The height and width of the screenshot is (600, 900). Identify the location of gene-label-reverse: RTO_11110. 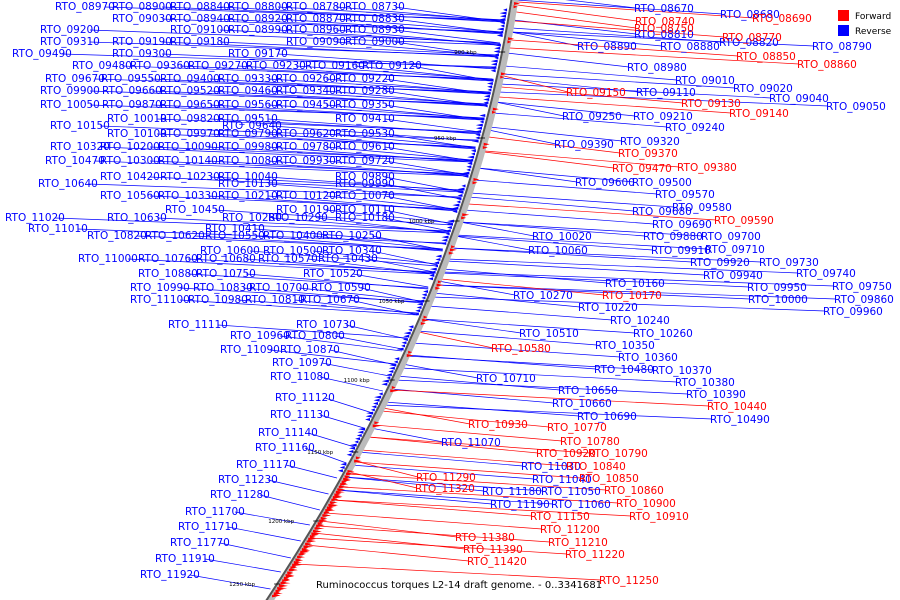
(198, 325).